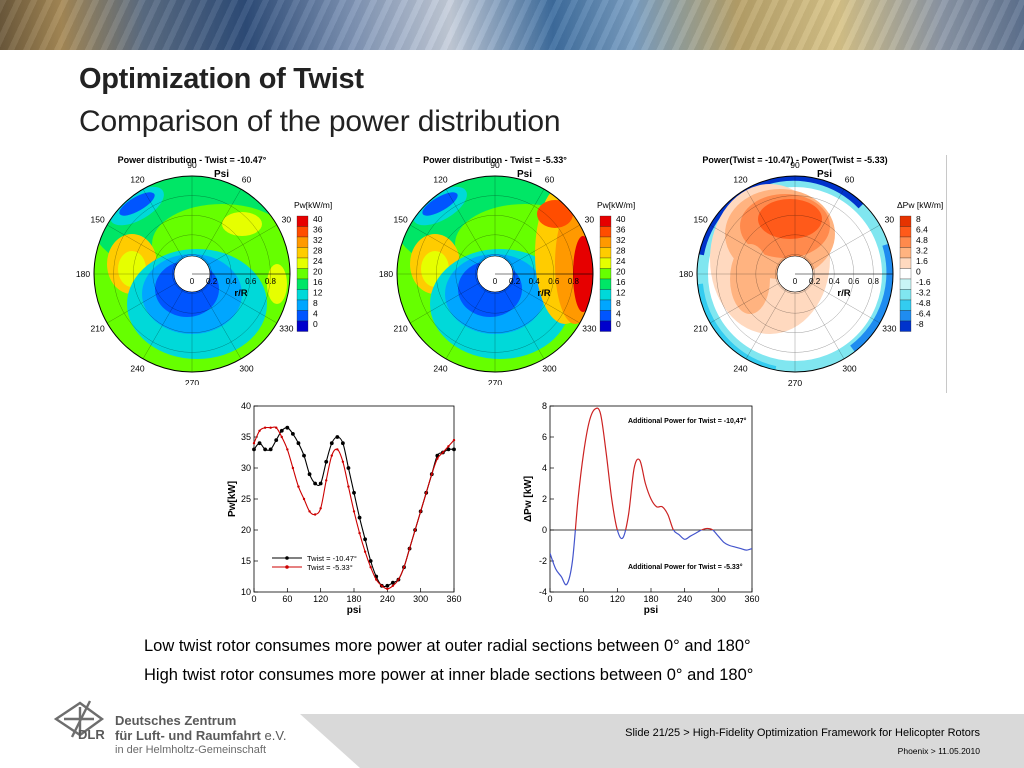  Describe the element at coordinates (176, 720) in the screenshot. I see `org-name-line1: Deutsches Zentrum` at that location.